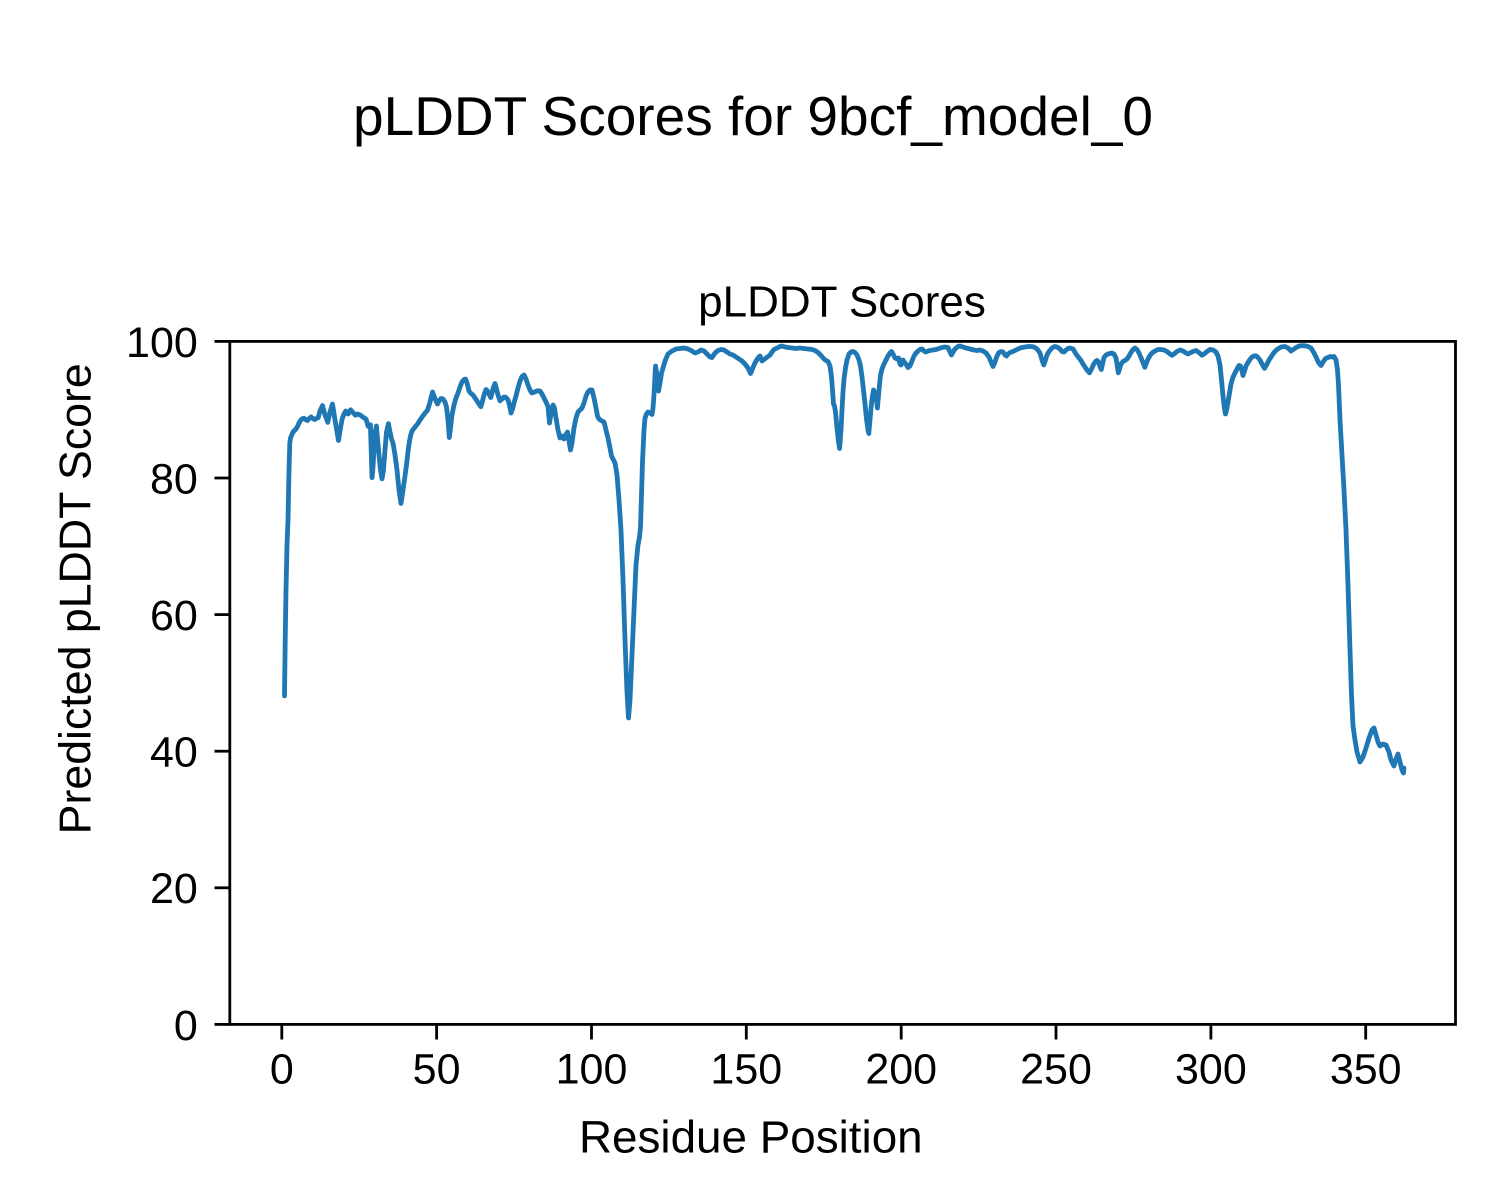 Image resolution: width=1500 pixels, height=1200 pixels. Describe the element at coordinates (174, 889) in the screenshot. I see `svg-text: 20` at that location.